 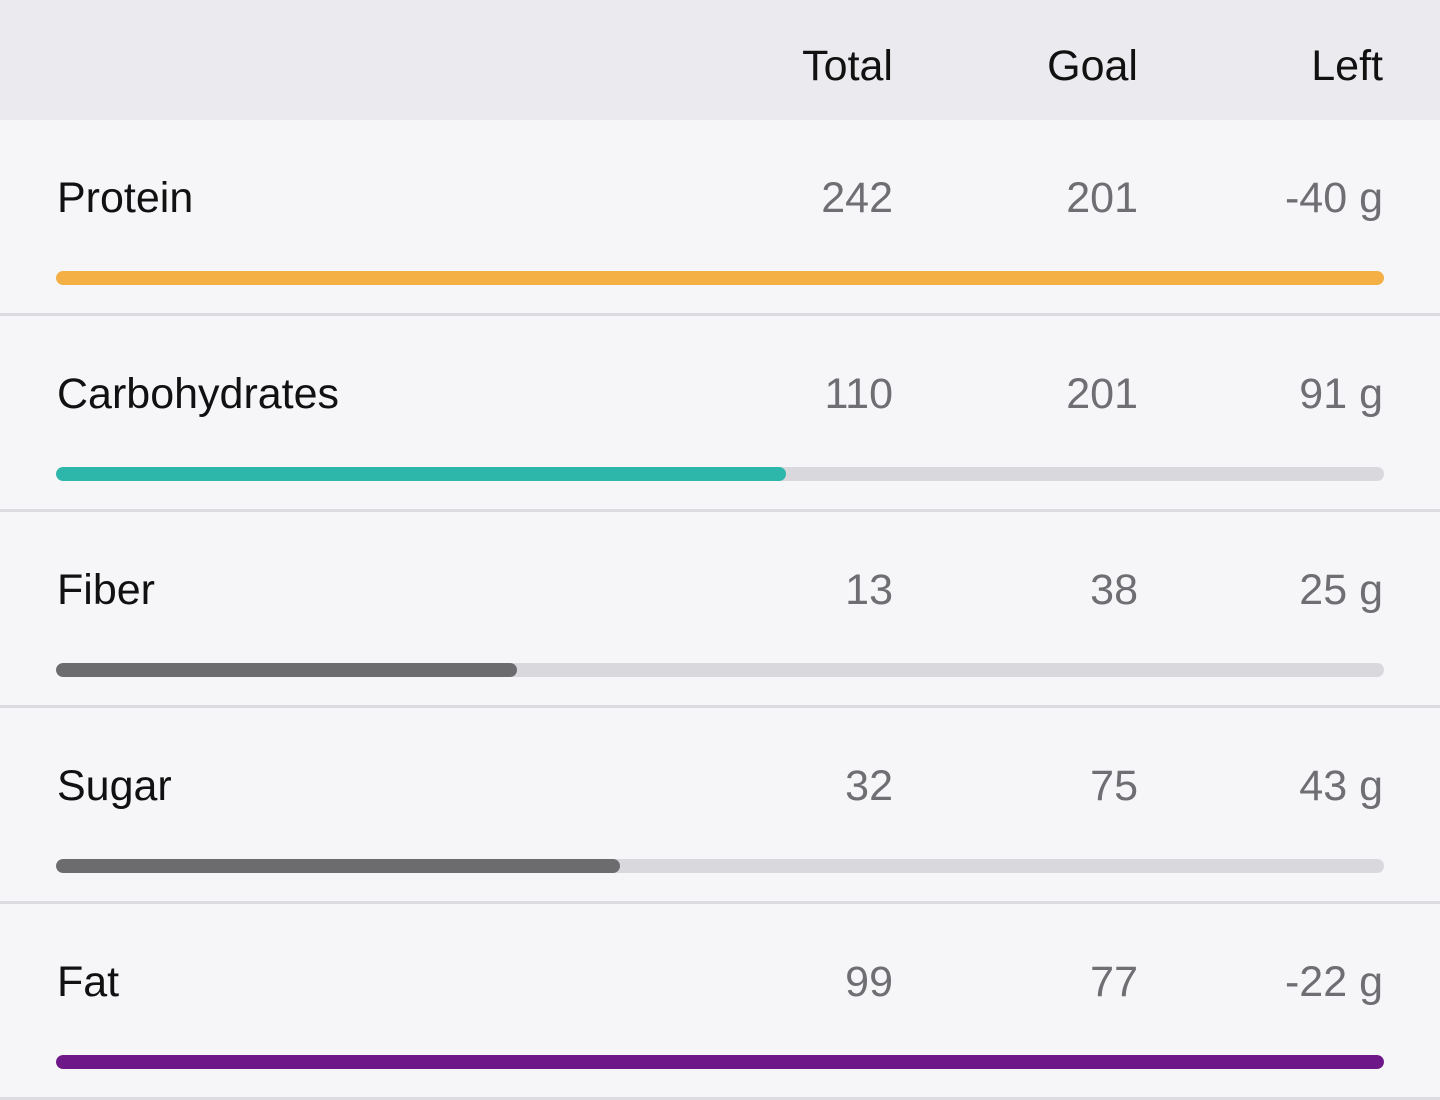 I want to click on column-header: Left, so click(x=1347, y=66).